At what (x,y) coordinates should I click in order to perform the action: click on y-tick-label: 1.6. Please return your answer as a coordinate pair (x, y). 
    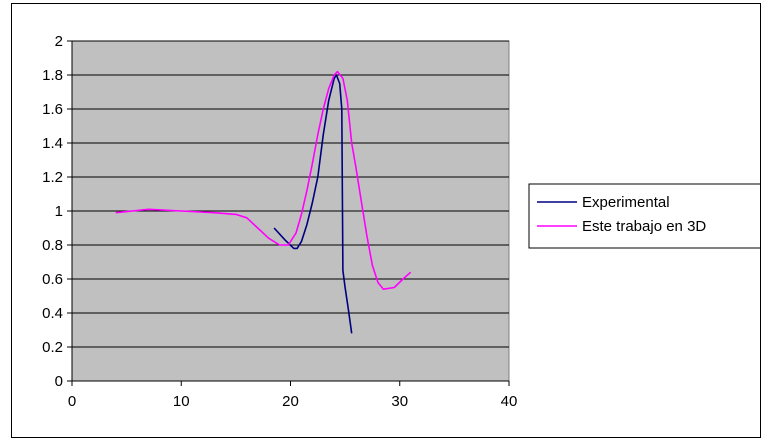
    Looking at the image, I should click on (52, 109).